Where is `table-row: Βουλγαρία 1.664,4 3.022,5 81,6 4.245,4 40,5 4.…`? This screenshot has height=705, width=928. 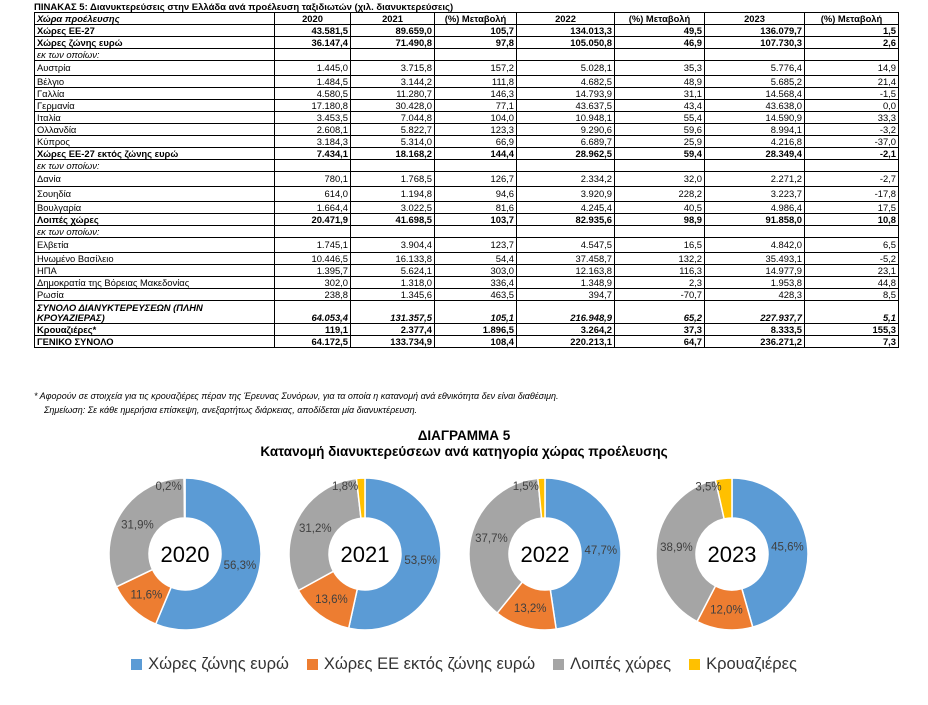
table-row: Βουλγαρία 1.664,4 3.022,5 81,6 4.245,4 40,5 4.… is located at coordinates (466, 207).